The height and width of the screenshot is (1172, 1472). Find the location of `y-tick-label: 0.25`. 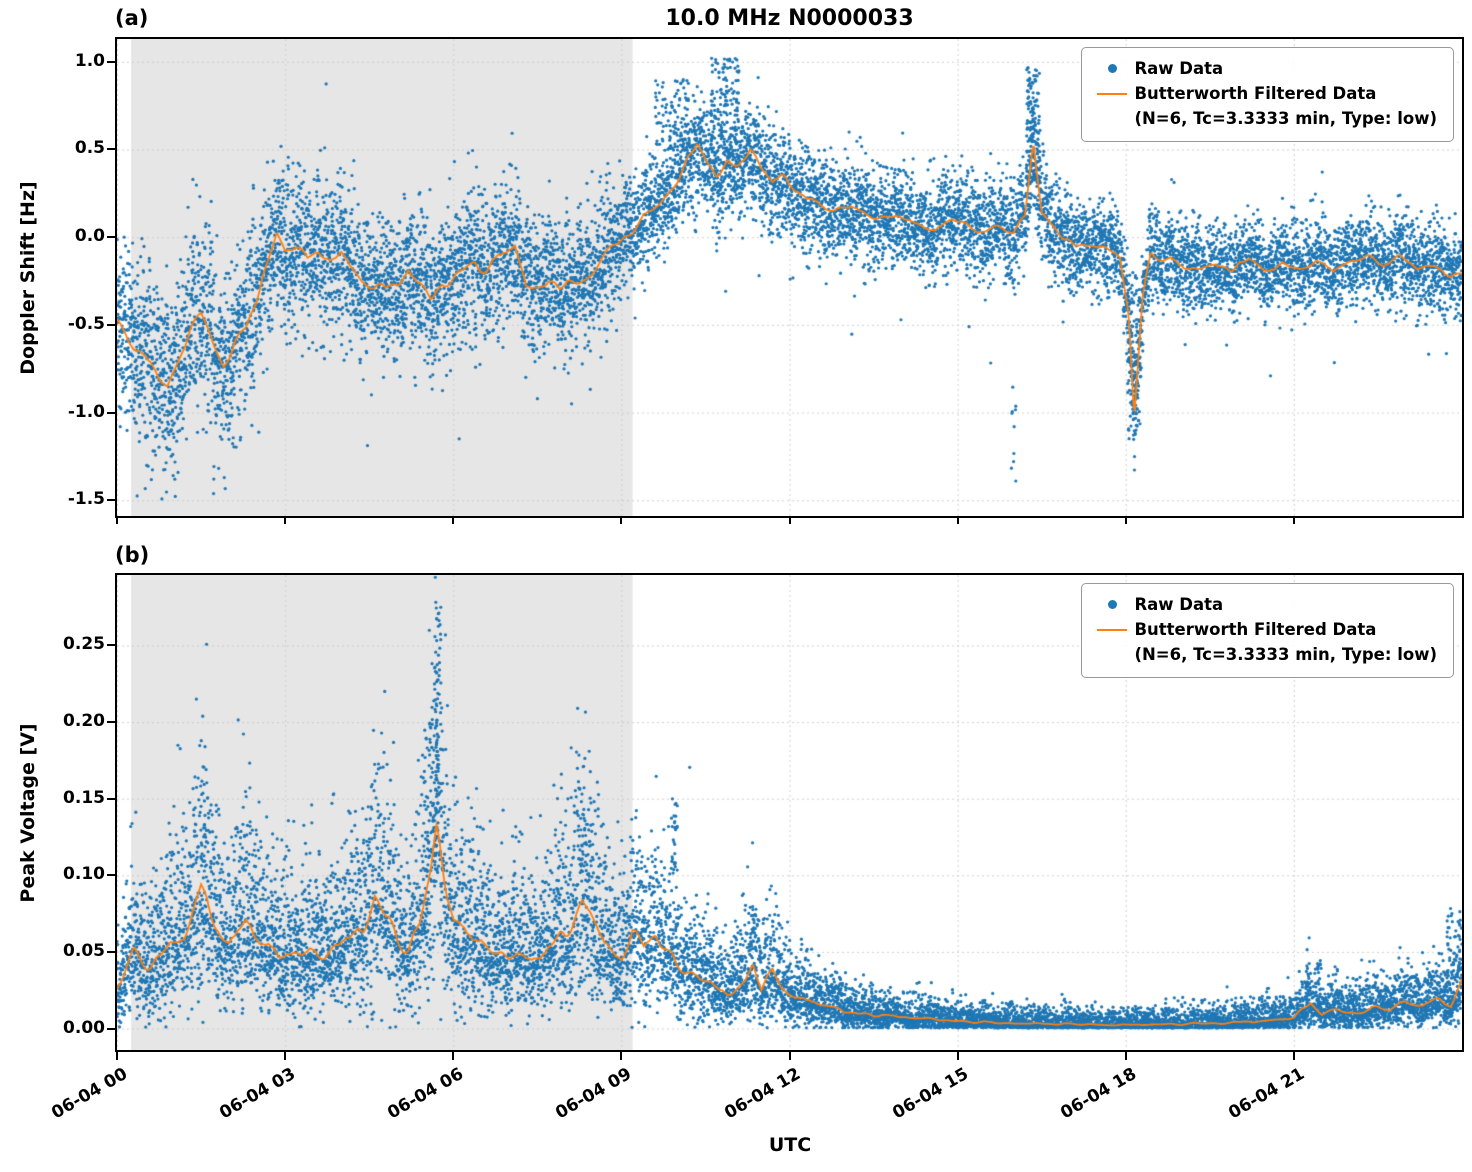

y-tick-label: 0.25 is located at coordinates (84, 644).